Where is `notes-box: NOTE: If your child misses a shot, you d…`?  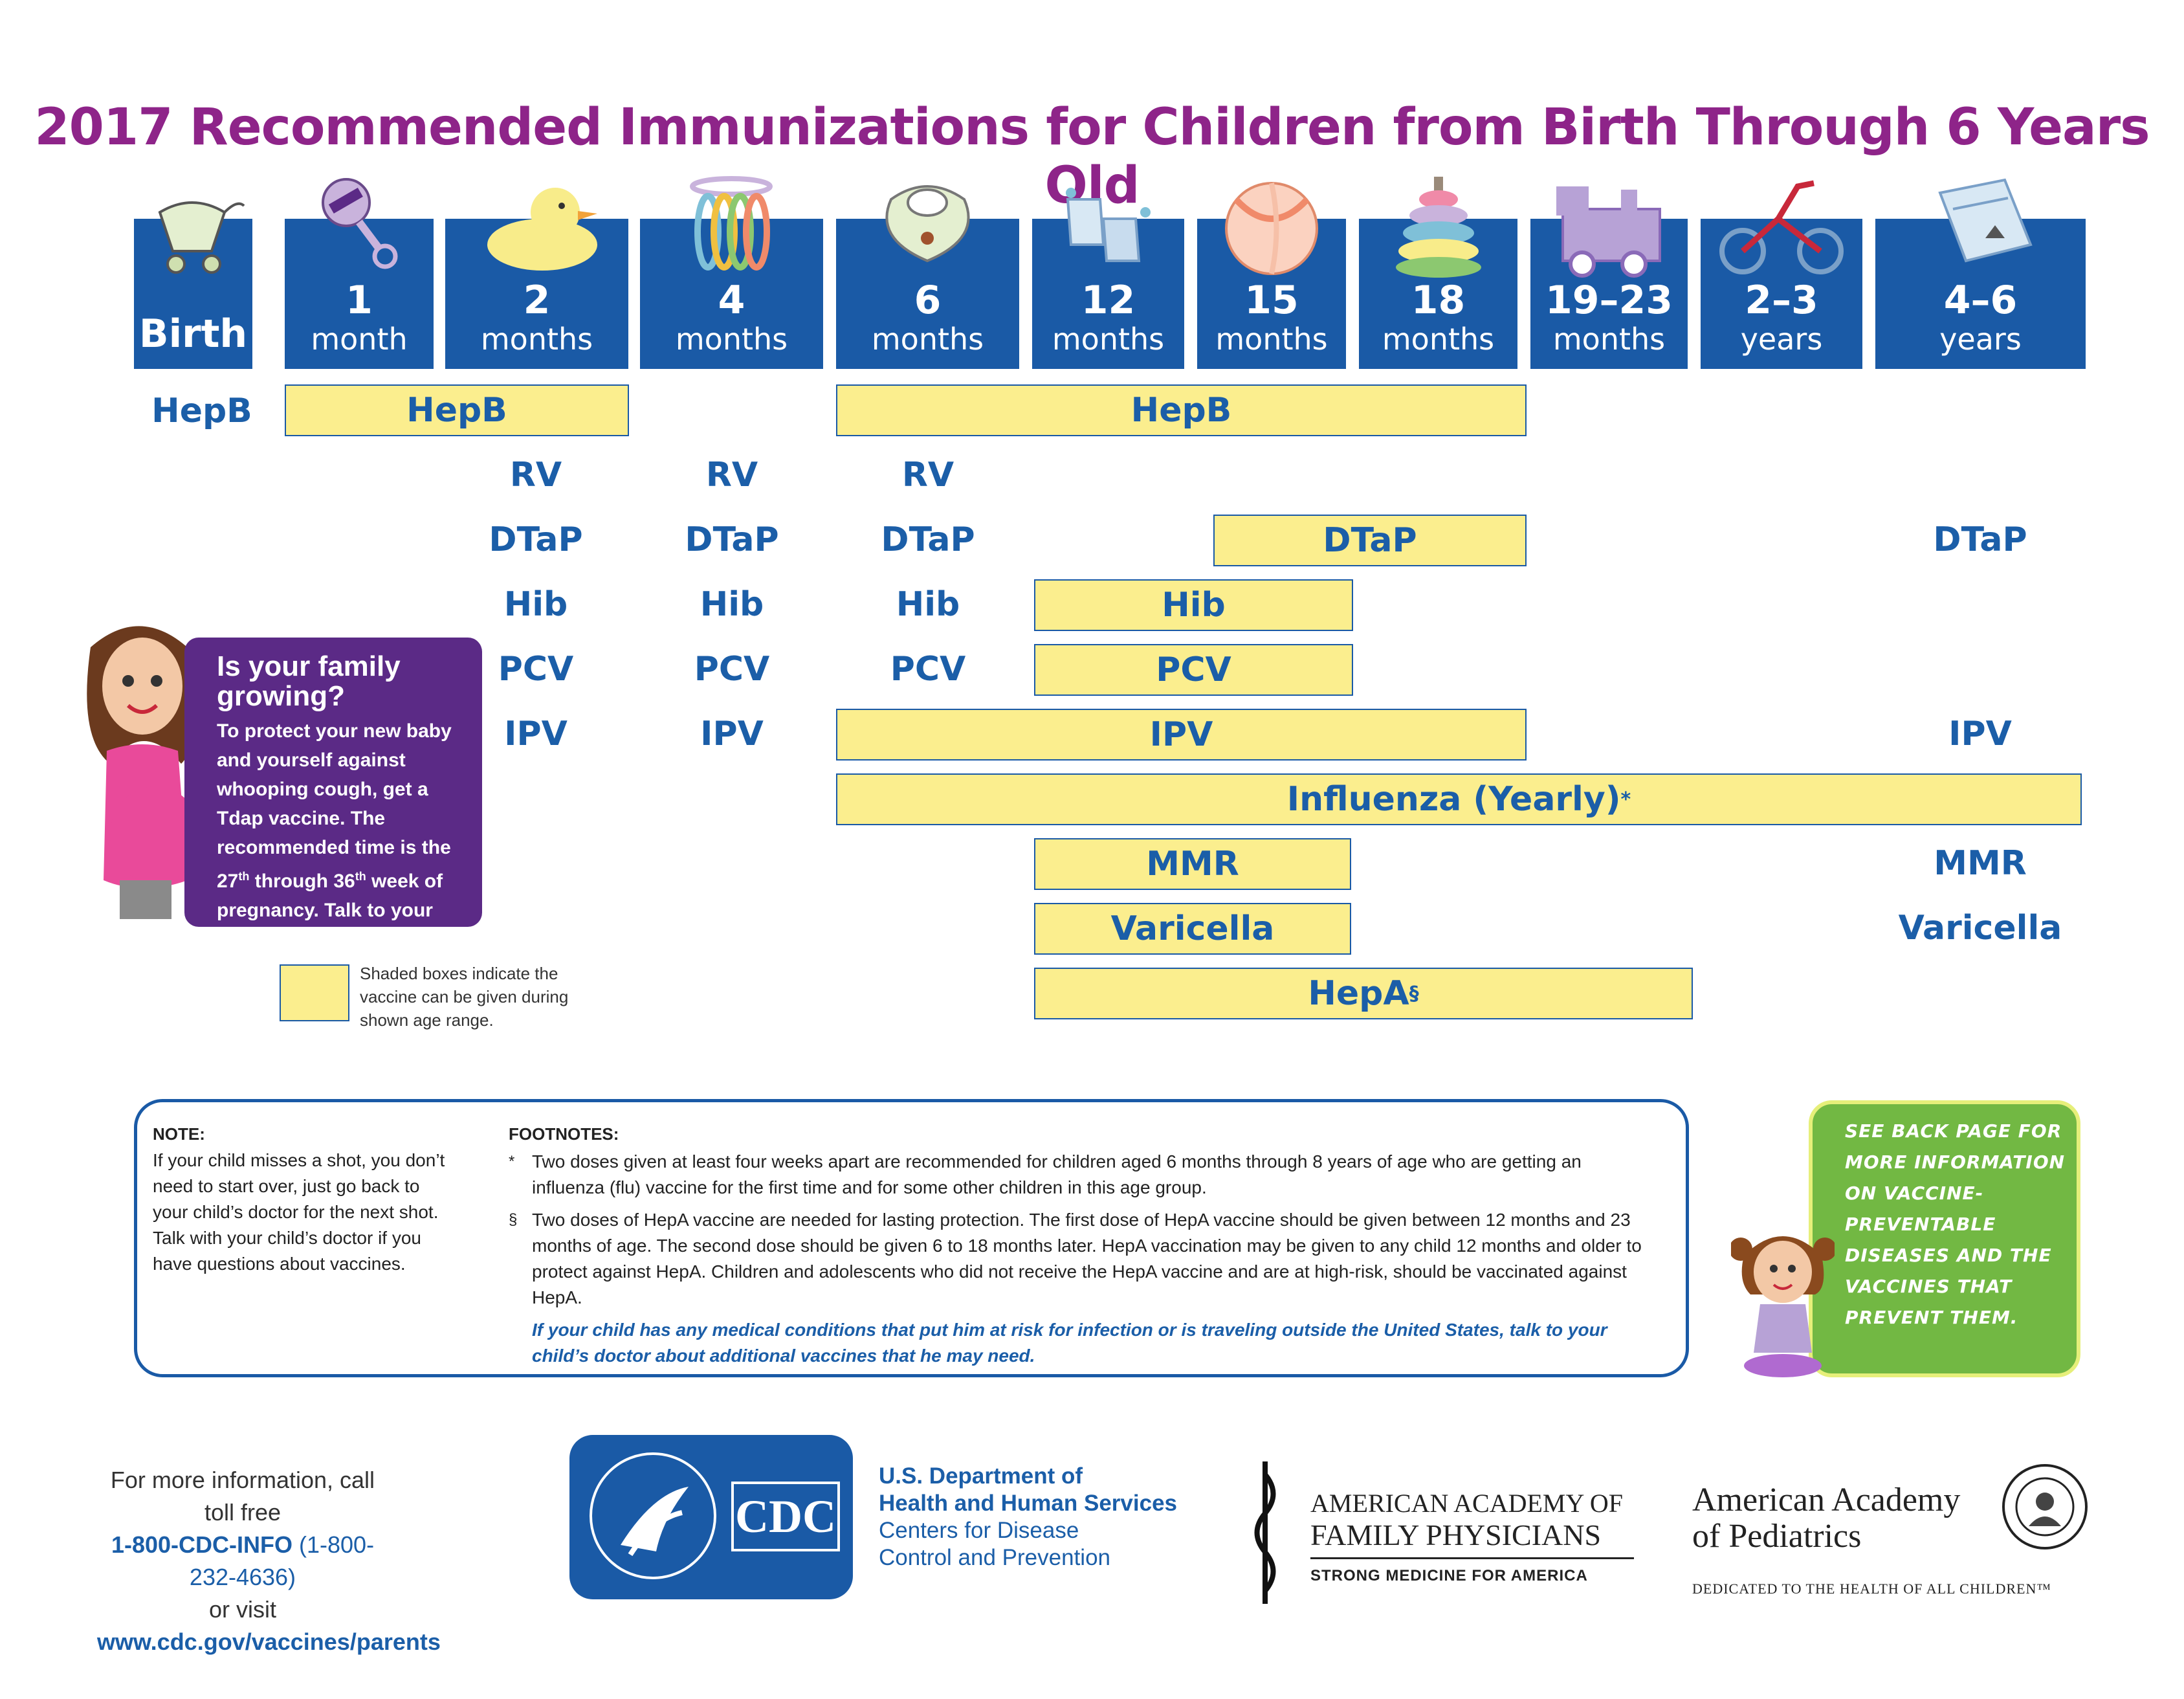
notes-box: NOTE: If your child misses a shot, you d… is located at coordinates (911, 1238).